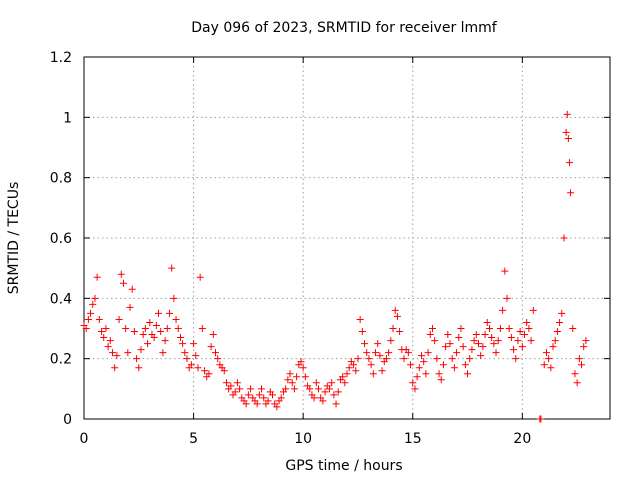 The image size is (640, 480). What do you see at coordinates (67, 118) in the screenshot?
I see `y-tick-label: 1` at bounding box center [67, 118].